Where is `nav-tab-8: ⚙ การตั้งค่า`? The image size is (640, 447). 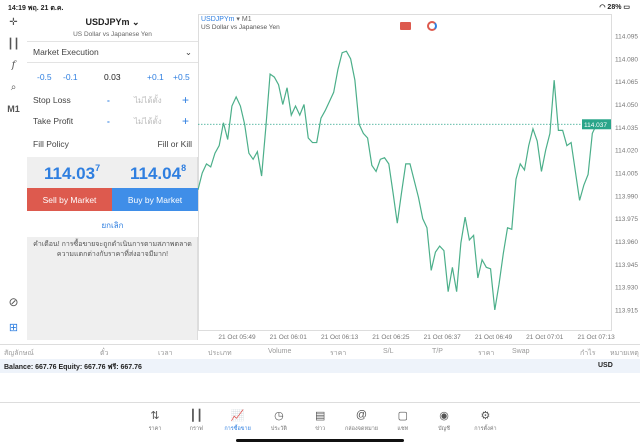 nav-tab-8: ⚙ การตั้งค่า is located at coordinates (485, 421).